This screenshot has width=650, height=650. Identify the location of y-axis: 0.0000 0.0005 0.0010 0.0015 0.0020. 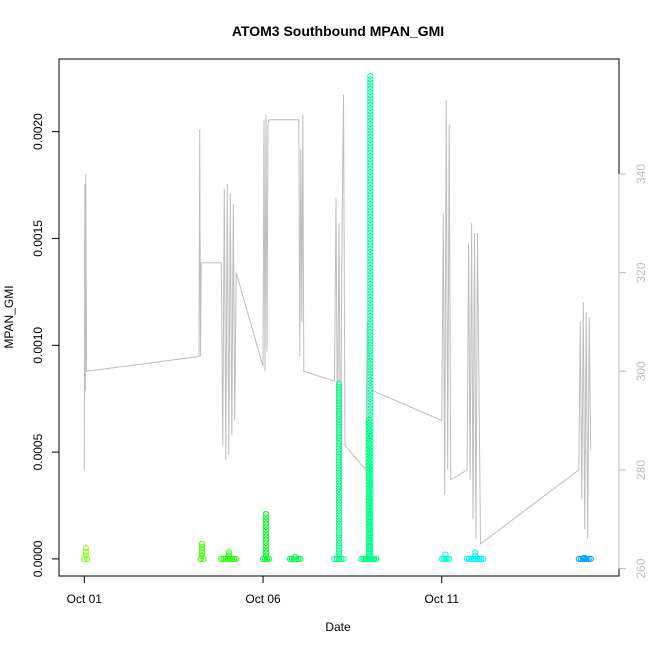
(45, 345).